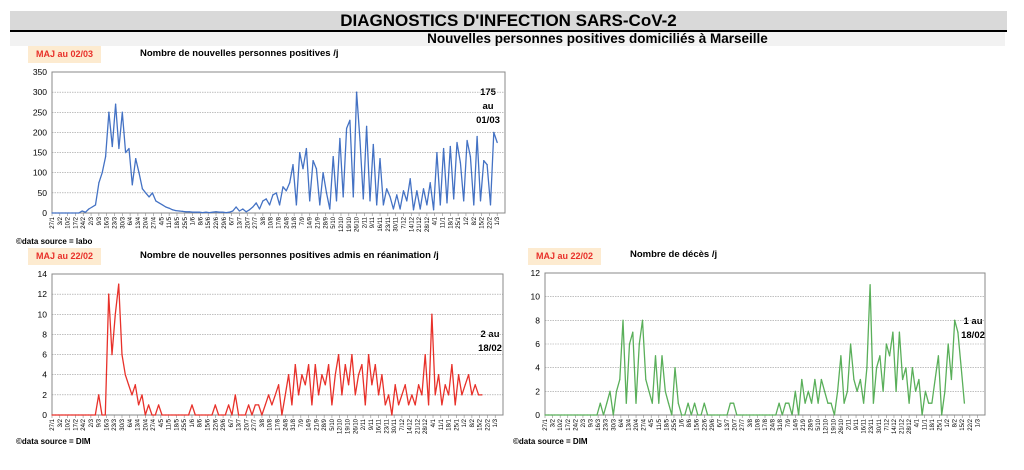 This screenshot has width=1024, height=470. Describe the element at coordinates (40, 72) in the screenshot. I see `y-tick-label: 350` at that location.